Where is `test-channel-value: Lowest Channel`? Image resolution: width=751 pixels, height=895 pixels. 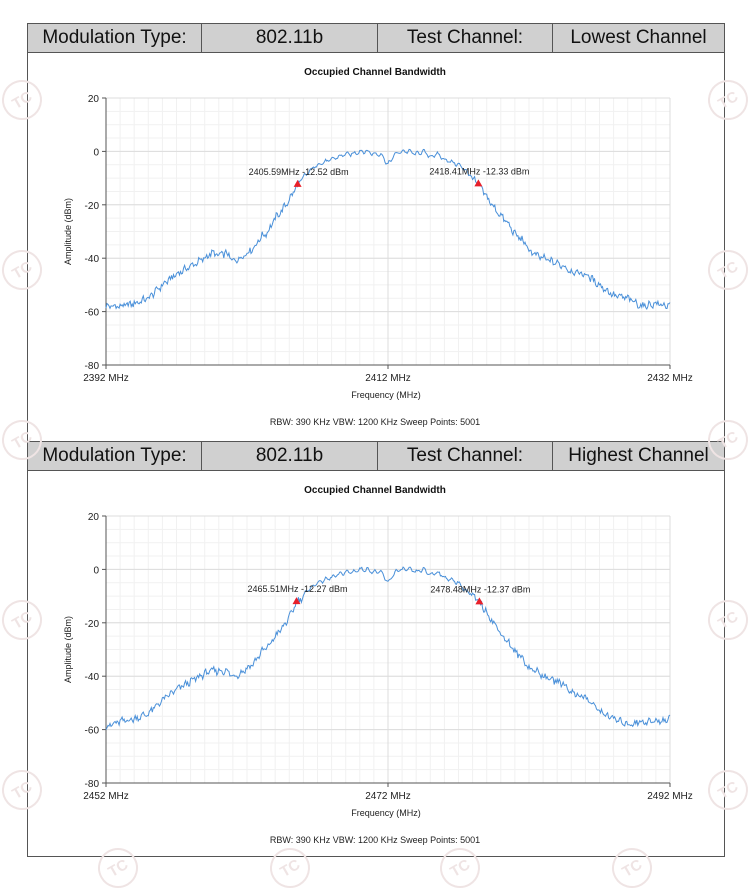
test-channel-value: Lowest Channel is located at coordinates (638, 37).